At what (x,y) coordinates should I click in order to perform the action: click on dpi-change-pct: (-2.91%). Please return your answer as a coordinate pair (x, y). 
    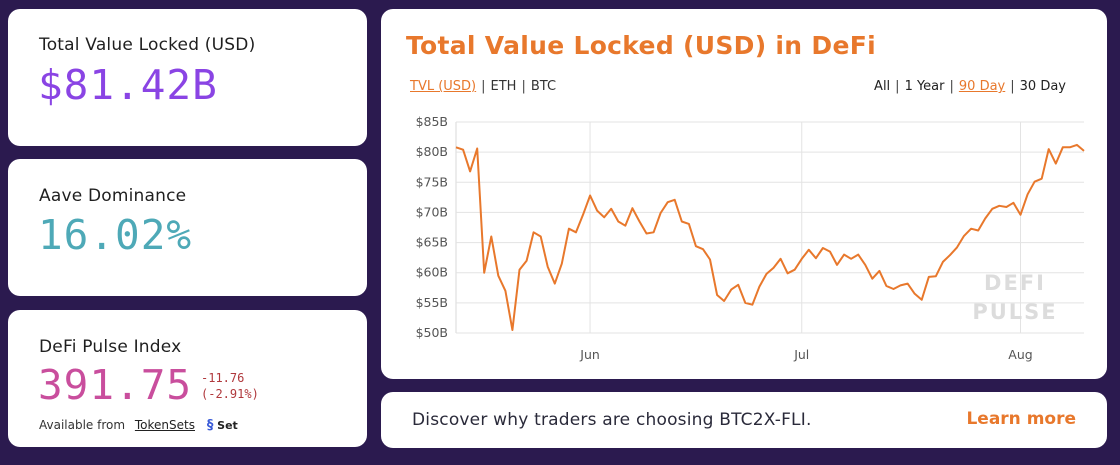
    Looking at the image, I should click on (230, 394).